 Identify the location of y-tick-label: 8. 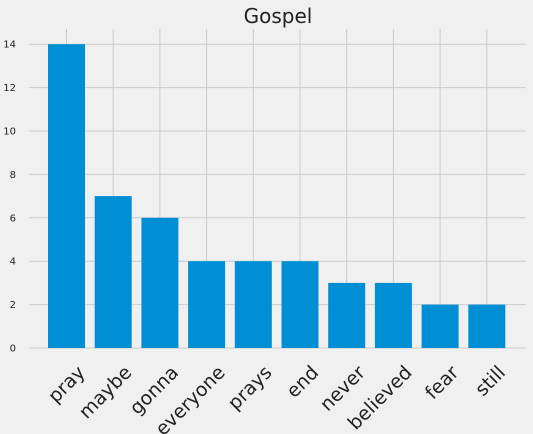
(13, 175).